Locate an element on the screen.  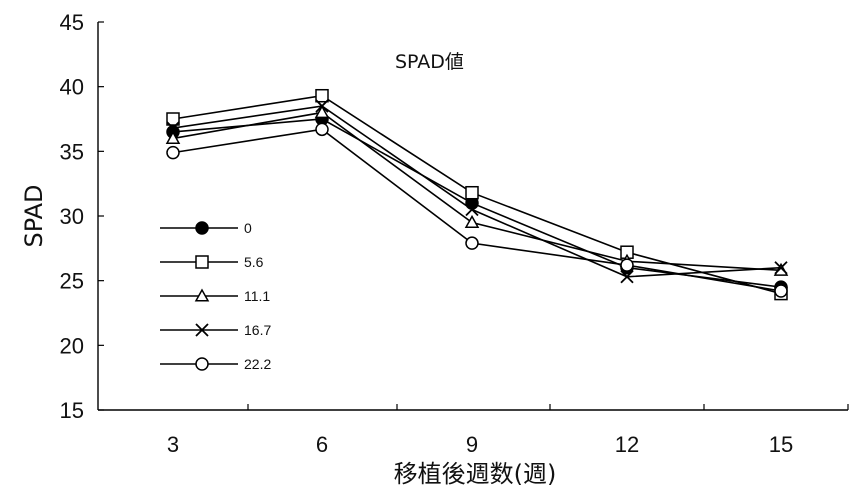
legend-entry: 0 is located at coordinates (206, 228).